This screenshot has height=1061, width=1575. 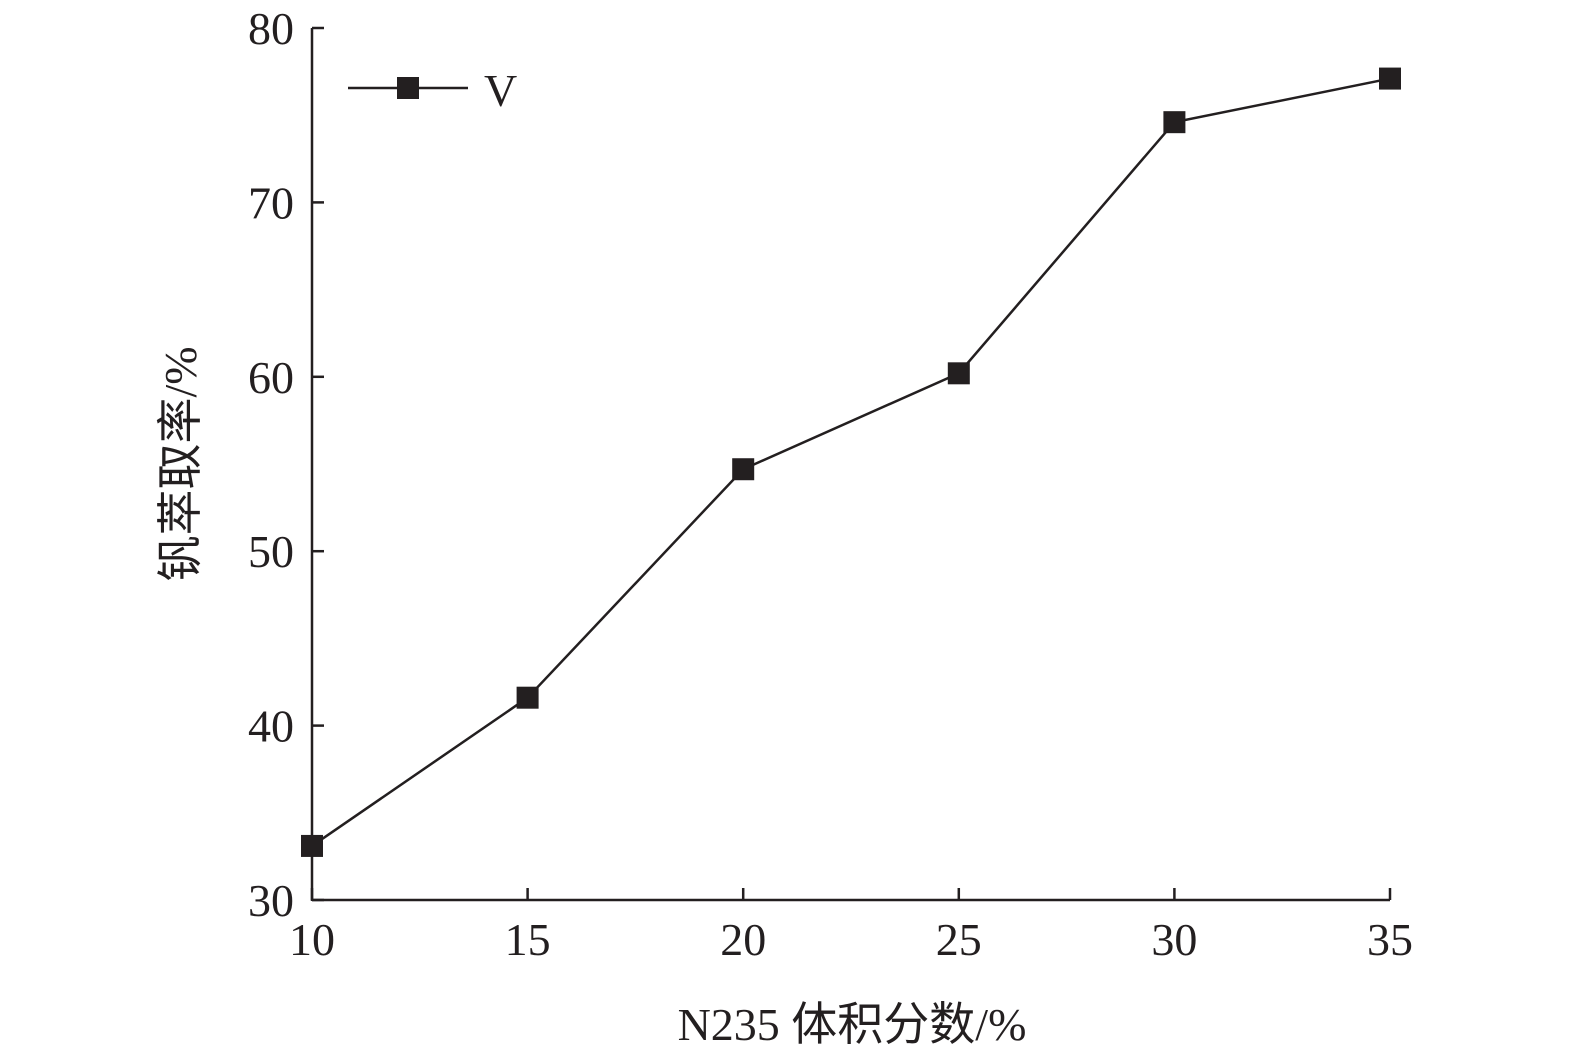 What do you see at coordinates (500, 90) in the screenshot?
I see `legend-label: V` at bounding box center [500, 90].